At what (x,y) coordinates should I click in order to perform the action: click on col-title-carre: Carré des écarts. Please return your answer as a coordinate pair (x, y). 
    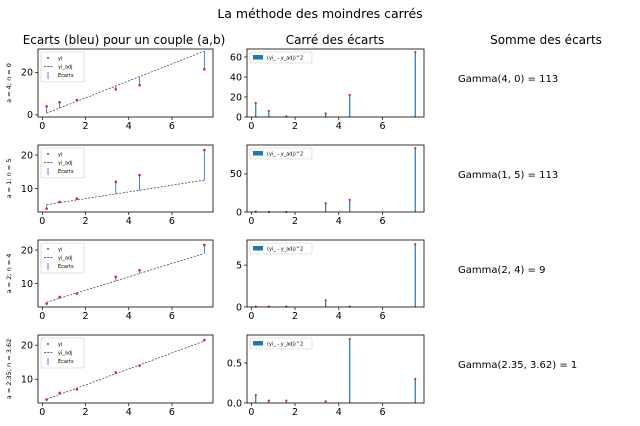
    Looking at the image, I should click on (335, 40).